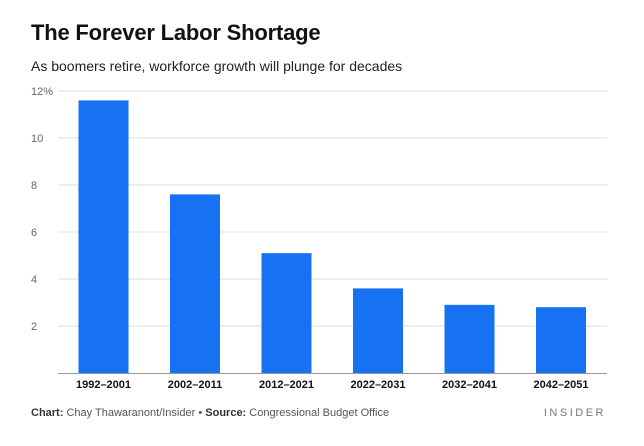 This screenshot has width=644, height=446. Describe the element at coordinates (469, 385) in the screenshot. I see `x-tick-label: 2032–2041` at that location.